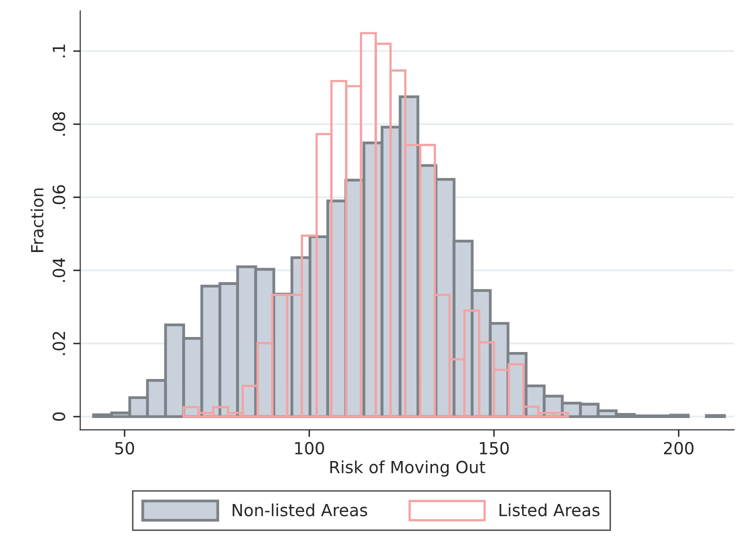 Image resolution: width=743 pixels, height=544 pixels. I want to click on x-tick-label: 100, so click(309, 448).